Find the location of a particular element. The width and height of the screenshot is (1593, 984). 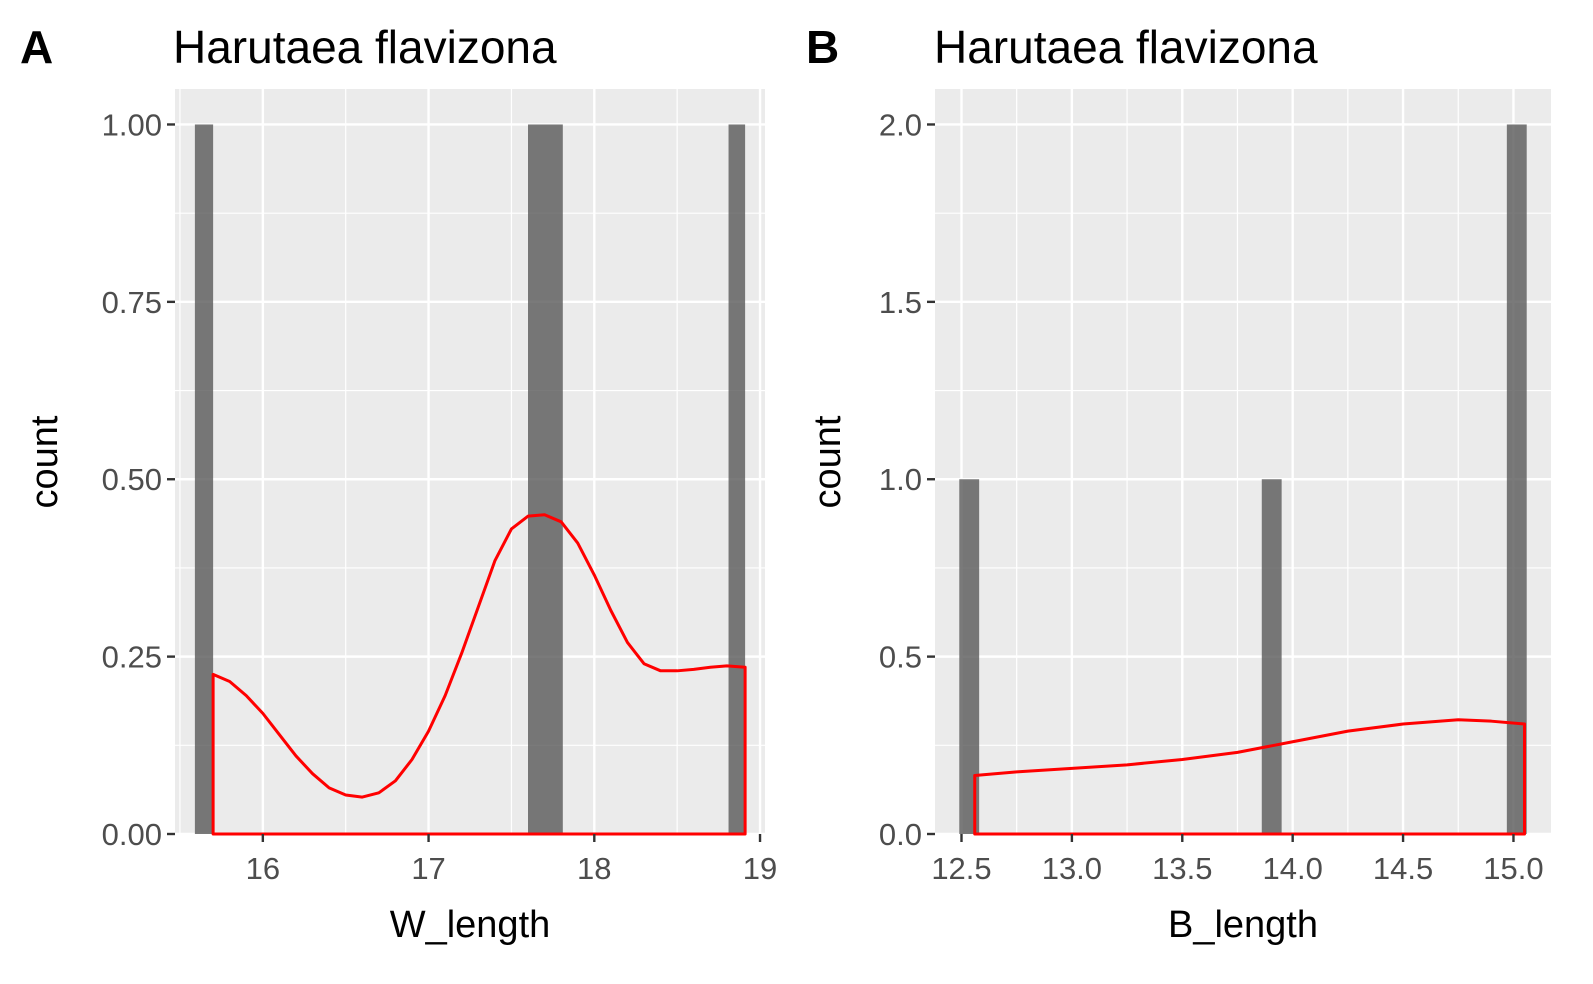

y-tick-label-a-1: 0.25 is located at coordinates (132, 657).